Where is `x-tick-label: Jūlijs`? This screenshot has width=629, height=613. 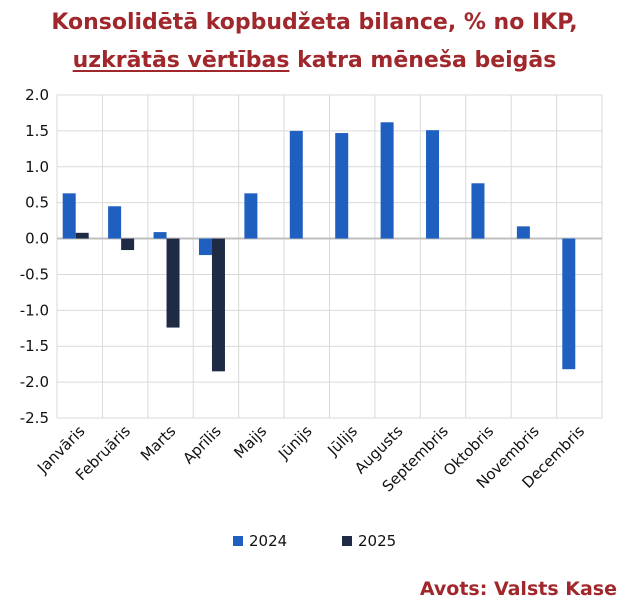 x-tick-label: Jūlijs is located at coordinates (342, 441).